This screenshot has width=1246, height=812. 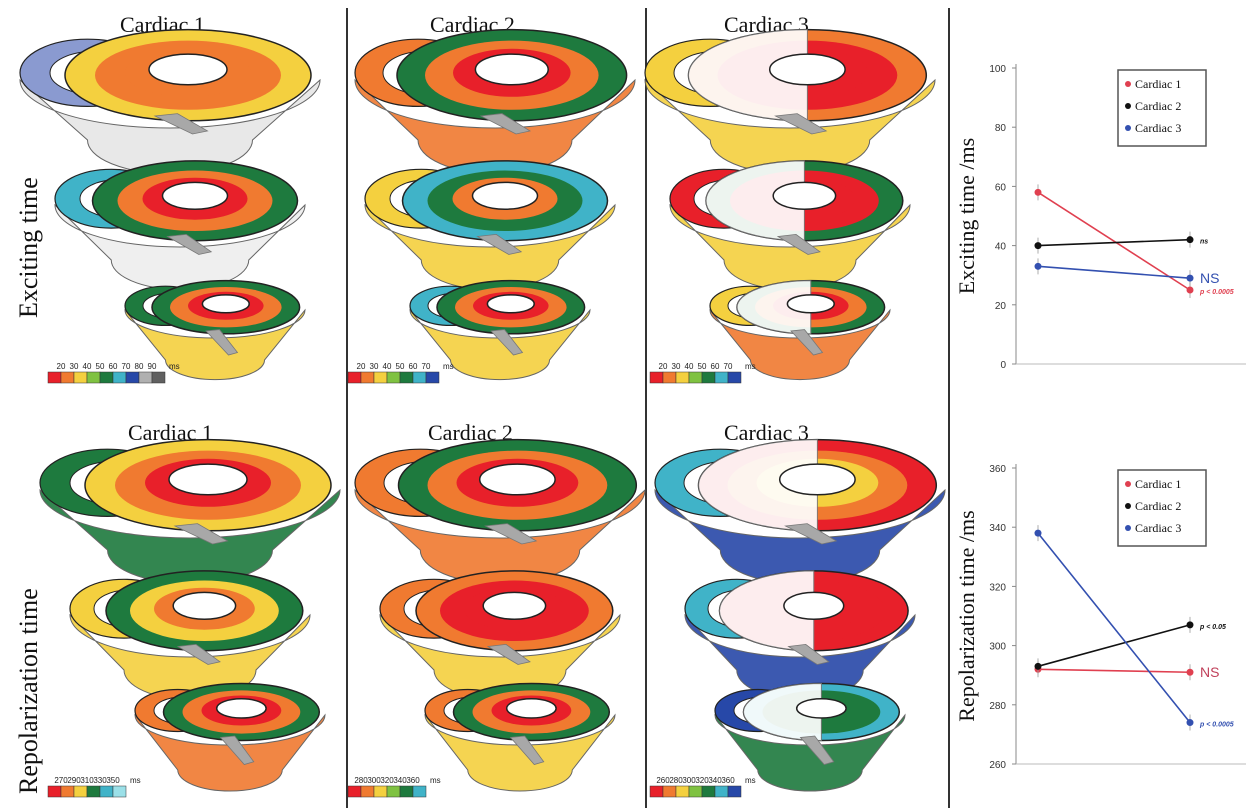 What do you see at coordinates (237, 750) in the screenshot?
I see `map-bot-c1-apex-vessel` at bounding box center [237, 750].